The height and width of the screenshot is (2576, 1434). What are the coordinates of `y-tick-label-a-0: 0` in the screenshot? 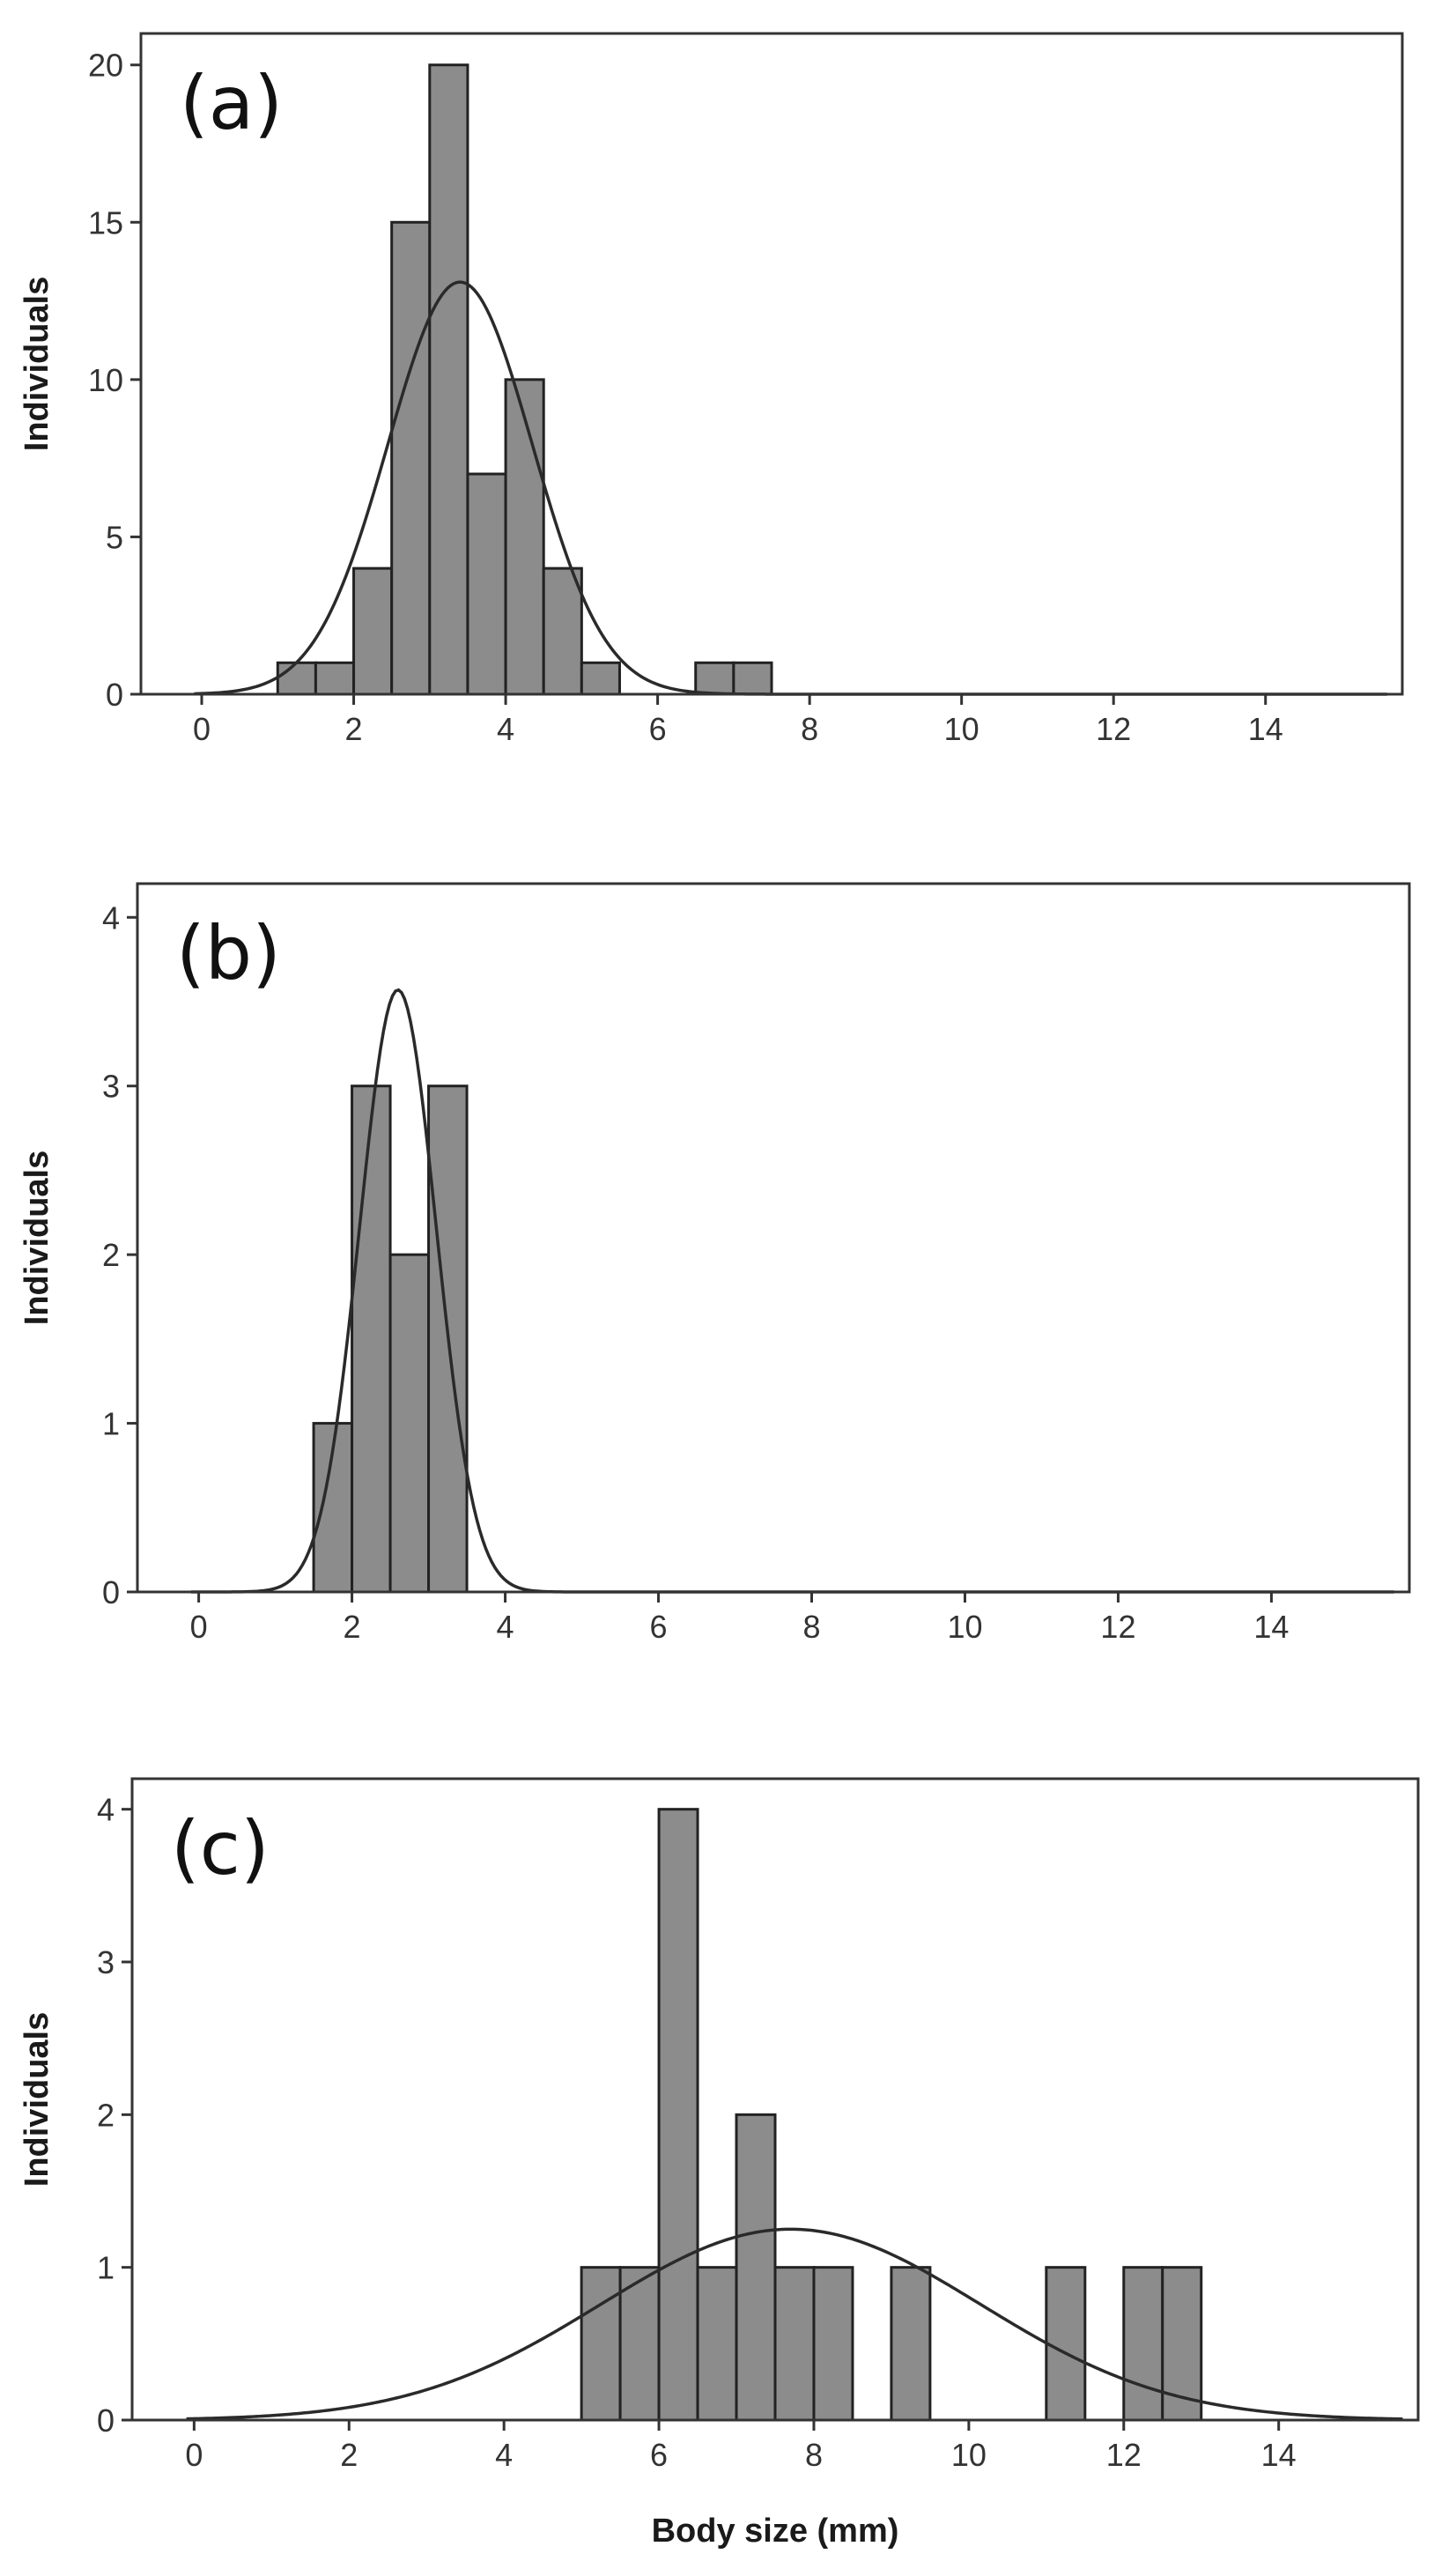 It's located at (114, 695).